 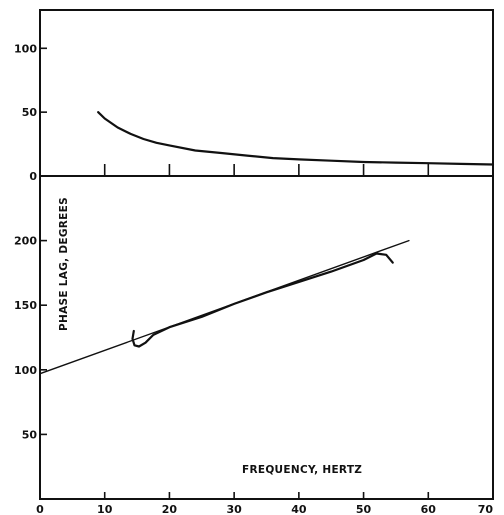 I want to click on bot-x-tick-label: 0, so click(x=40, y=509).